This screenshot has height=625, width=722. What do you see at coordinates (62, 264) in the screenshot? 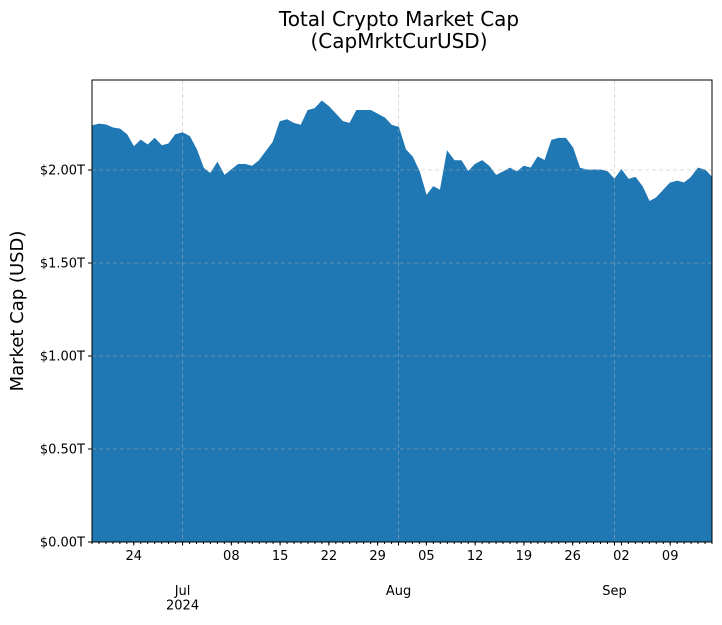
I see `y-tick-label: $1.50T` at bounding box center [62, 264].